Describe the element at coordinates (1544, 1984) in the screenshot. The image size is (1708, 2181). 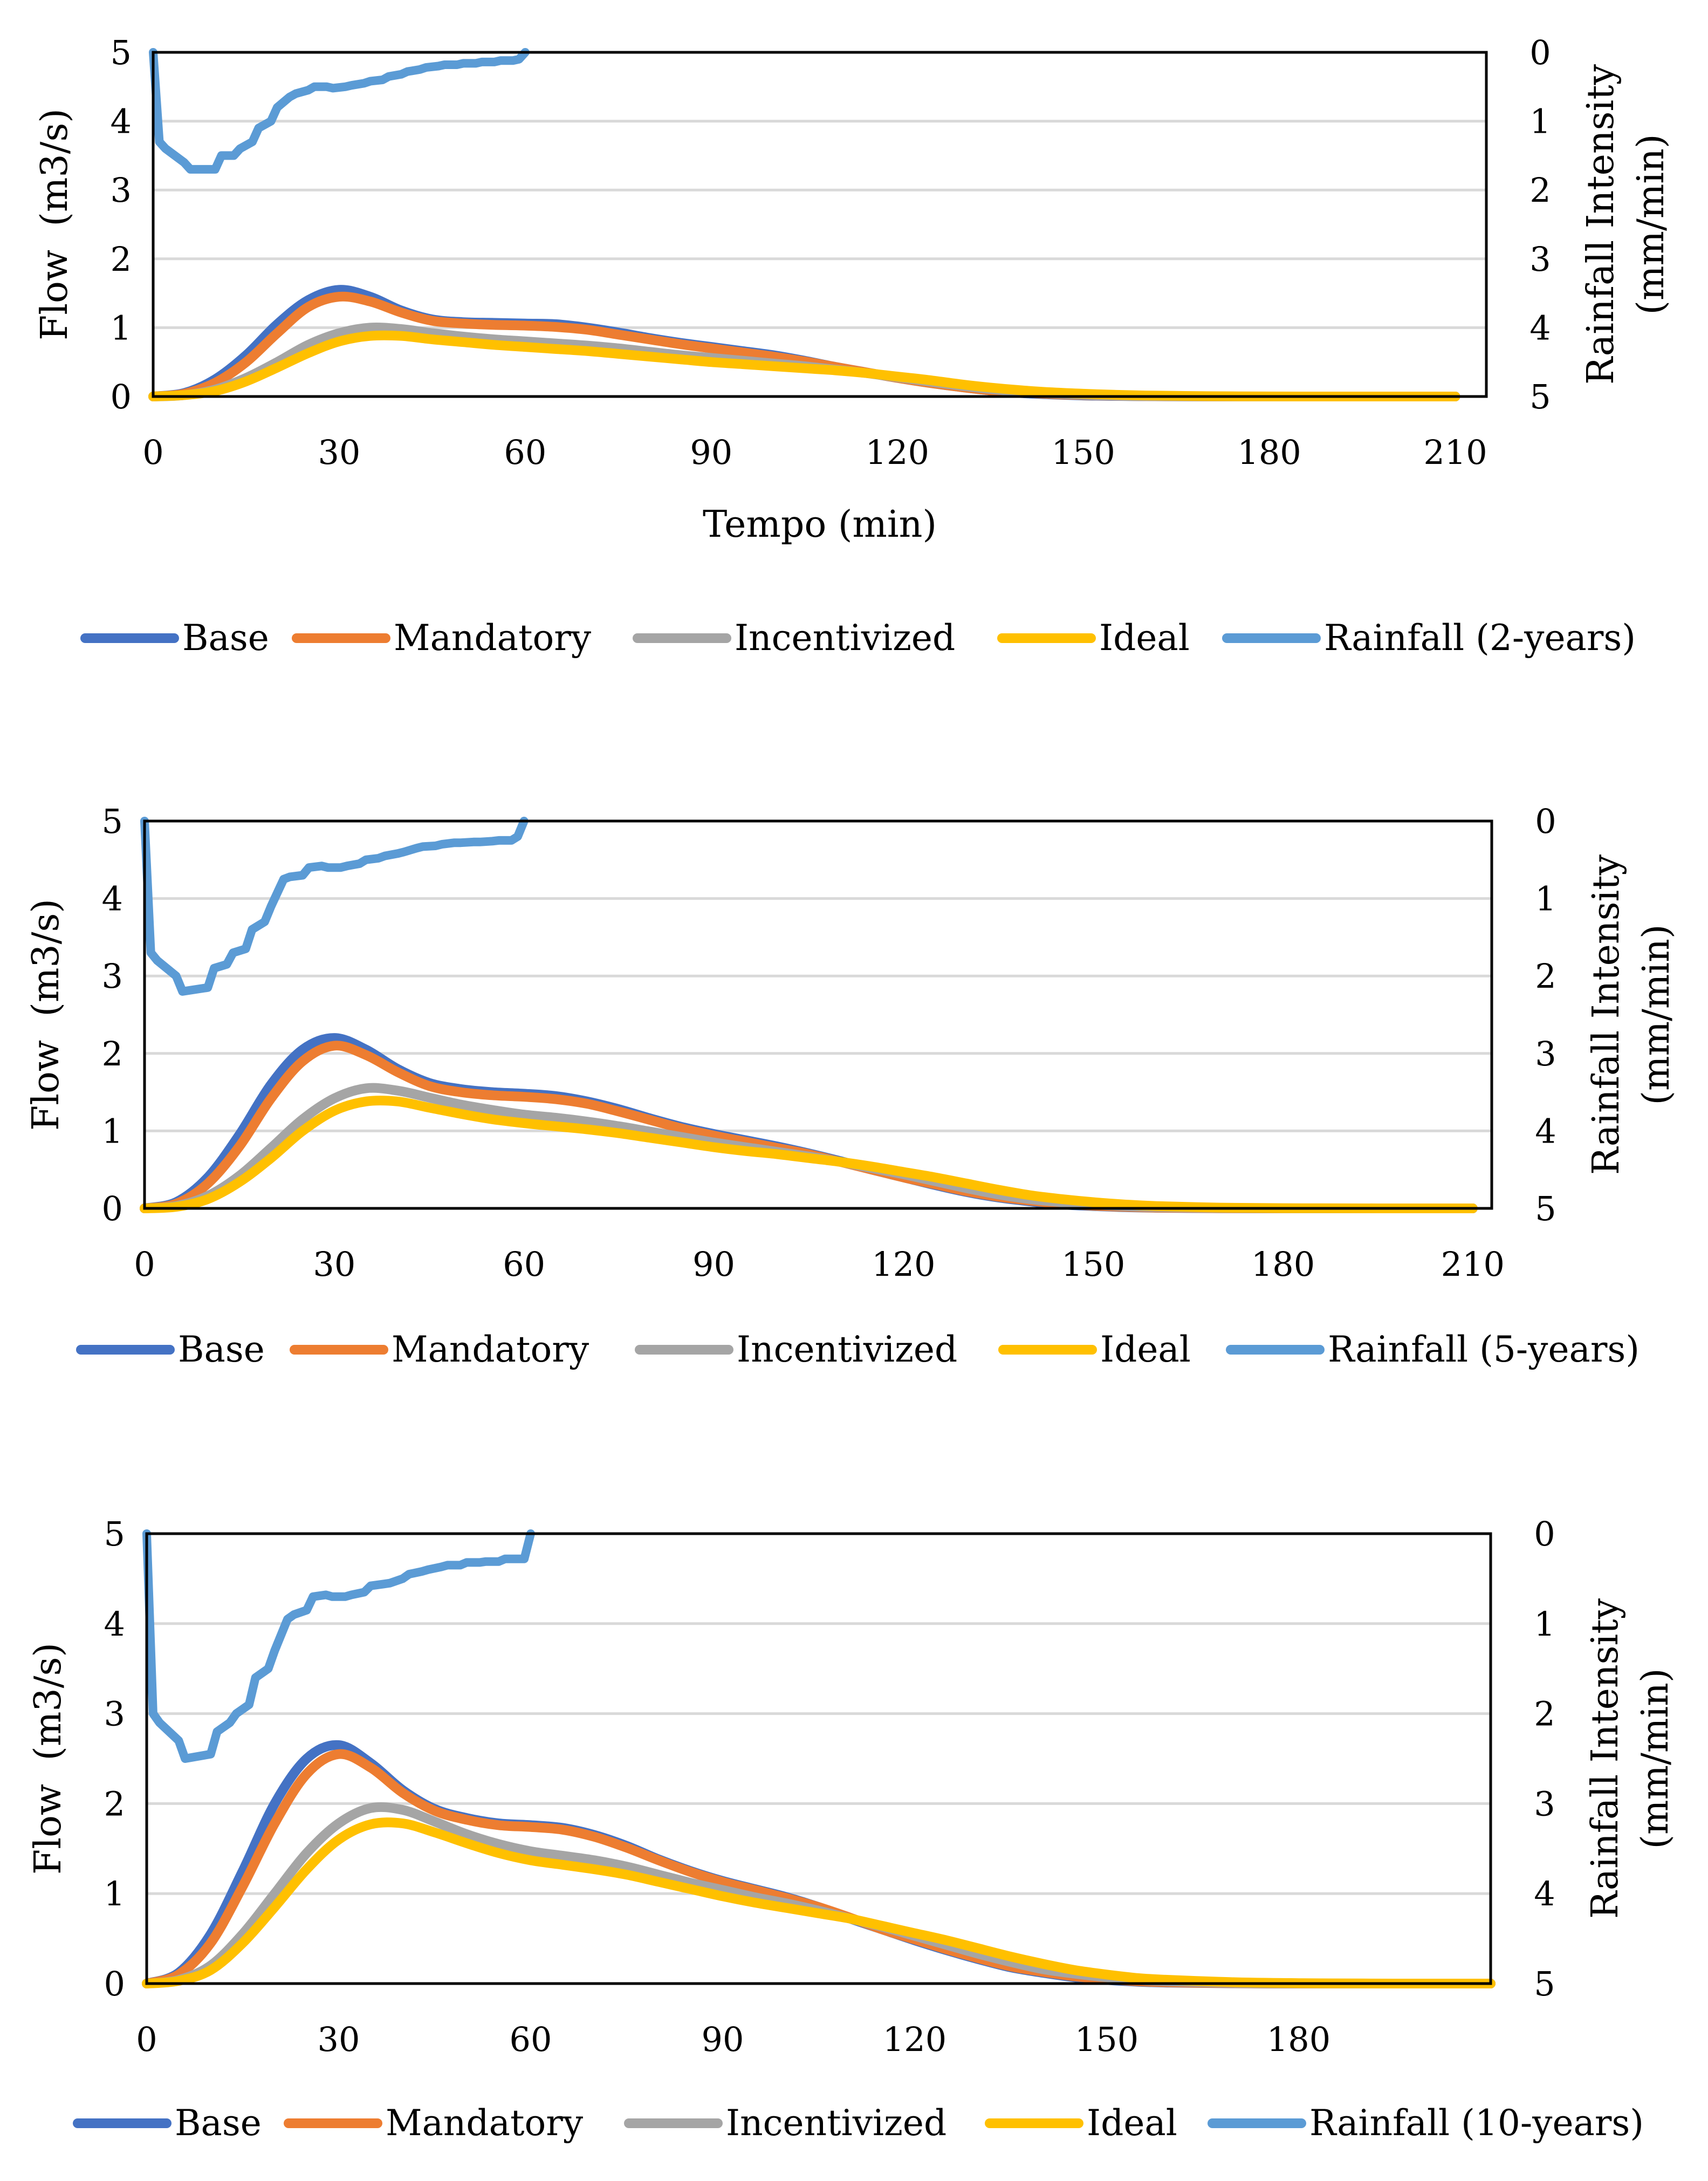
I see `y2-tick-label: 5` at that location.